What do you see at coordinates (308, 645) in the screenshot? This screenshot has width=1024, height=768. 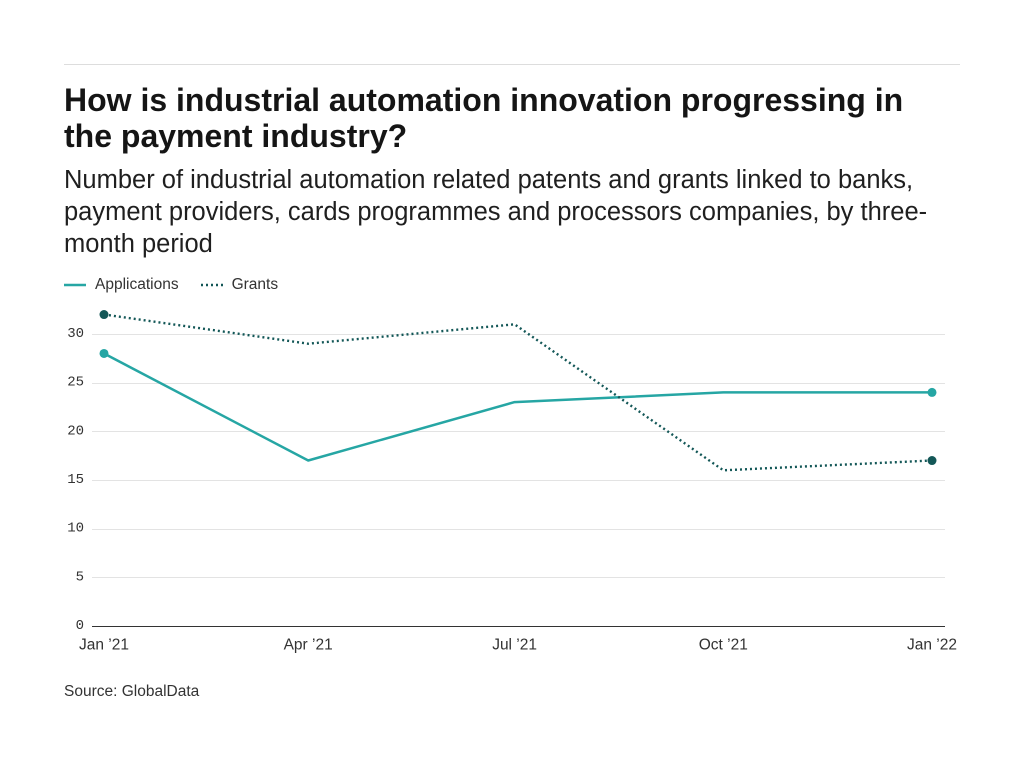 I see `x-tick-label-apr-21: Apr ’21` at bounding box center [308, 645].